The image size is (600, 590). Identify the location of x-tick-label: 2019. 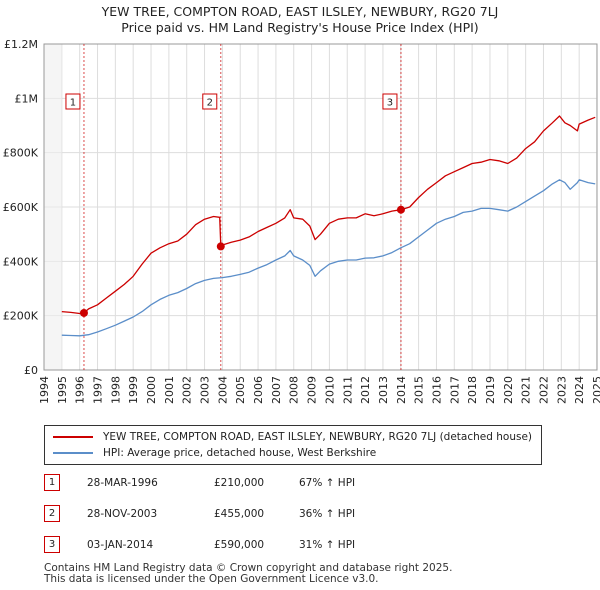
(490, 390).